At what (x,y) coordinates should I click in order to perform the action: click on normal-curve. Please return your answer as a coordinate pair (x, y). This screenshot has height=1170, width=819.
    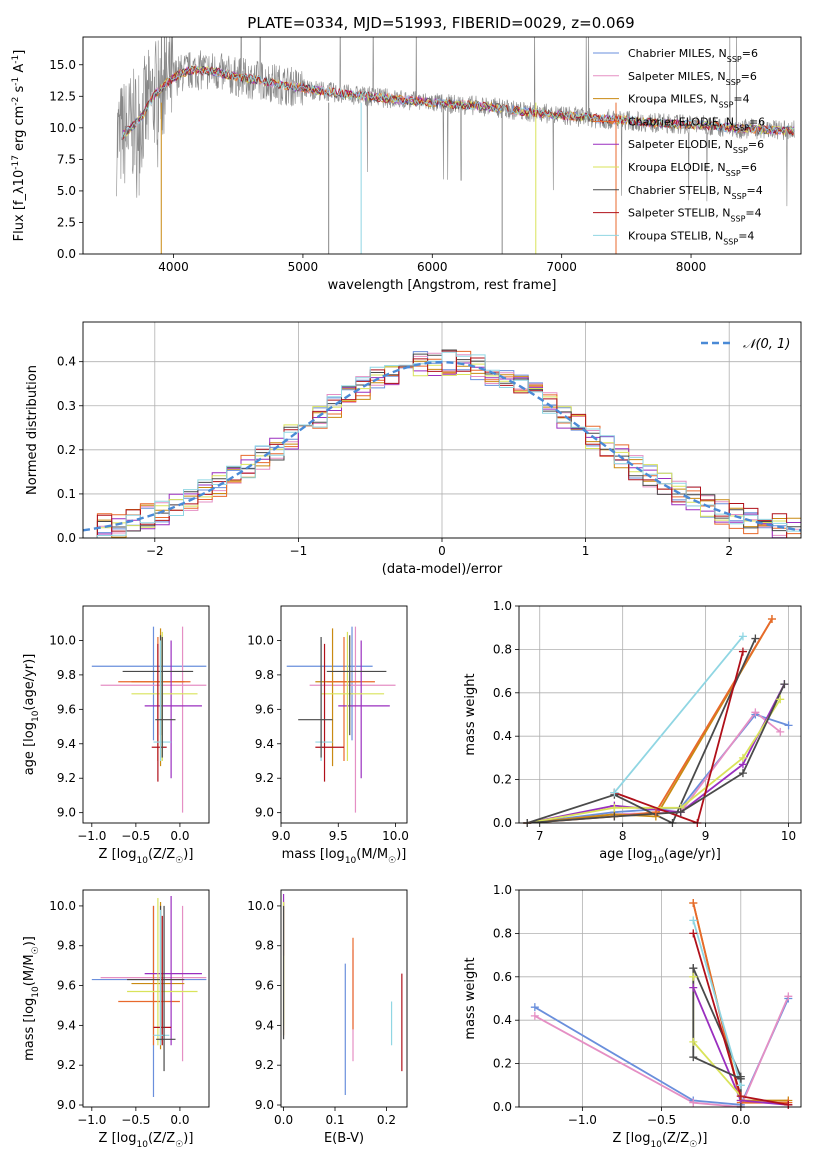
    Looking at the image, I should click on (442, 446).